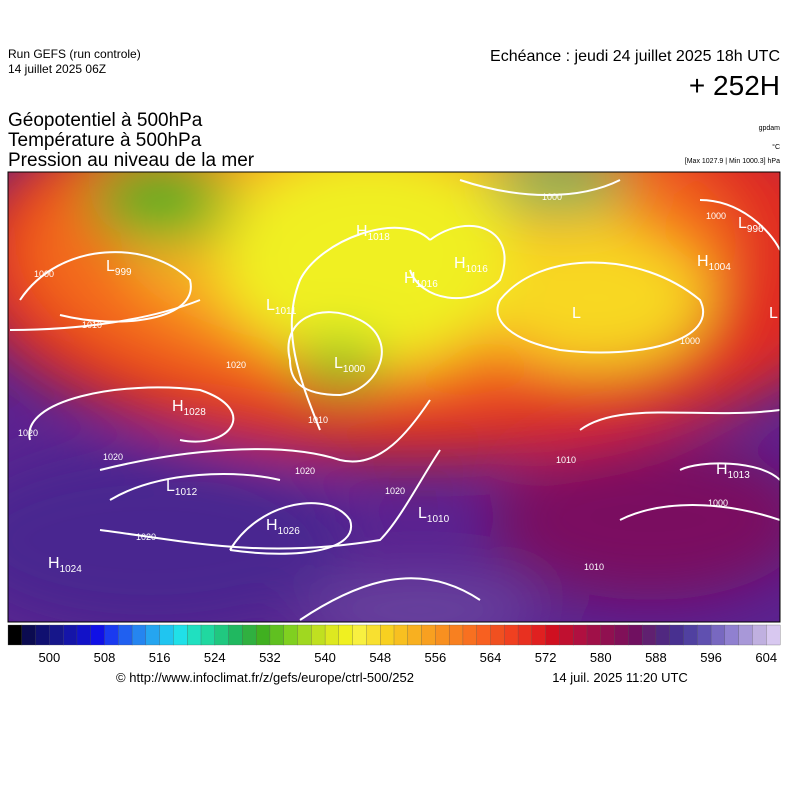 The height and width of the screenshot is (789, 788). What do you see at coordinates (379, 237) in the screenshot?
I see `center-value: 1018` at bounding box center [379, 237].